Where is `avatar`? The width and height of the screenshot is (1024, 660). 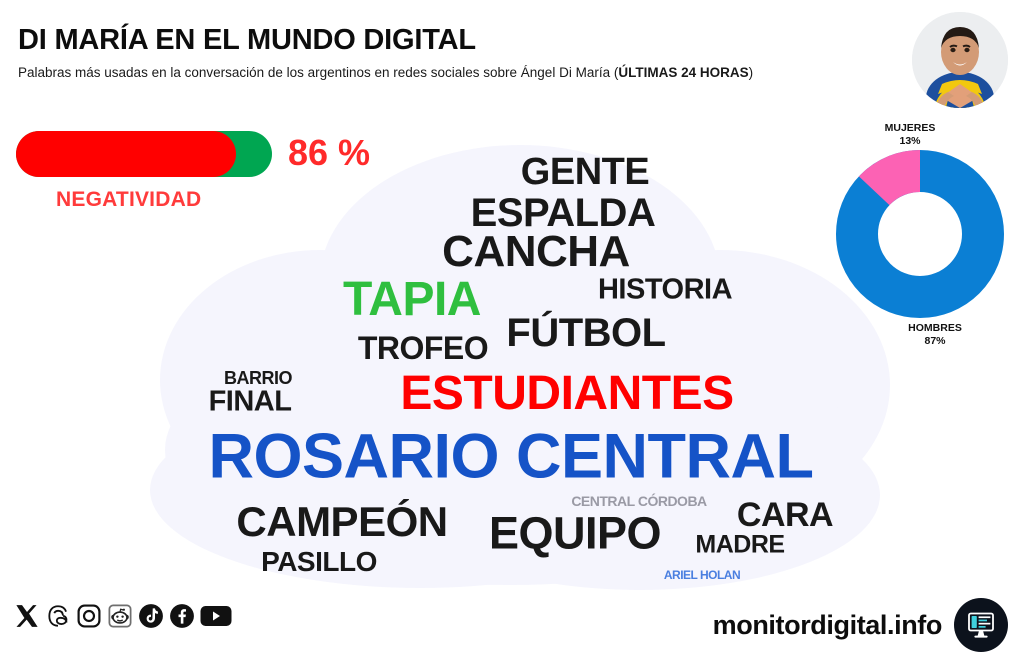
avatar is located at coordinates (960, 60).